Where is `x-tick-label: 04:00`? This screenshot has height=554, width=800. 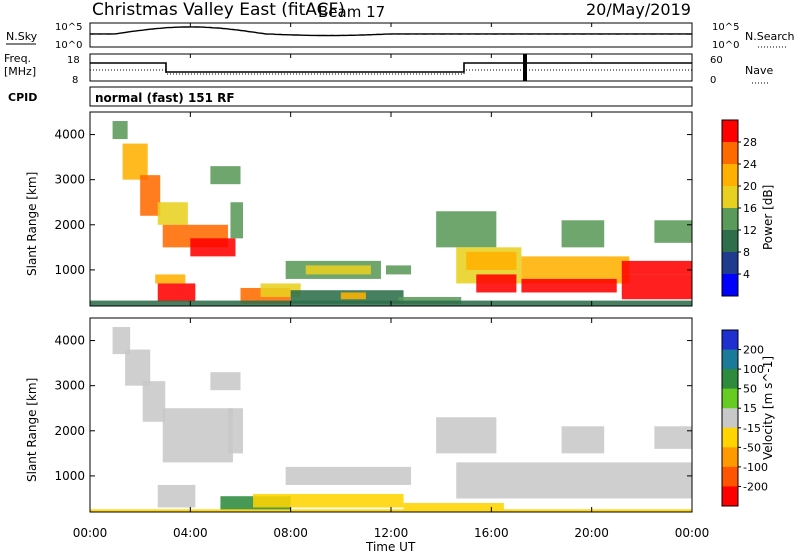
x-tick-label: 04:00 is located at coordinates (190, 533).